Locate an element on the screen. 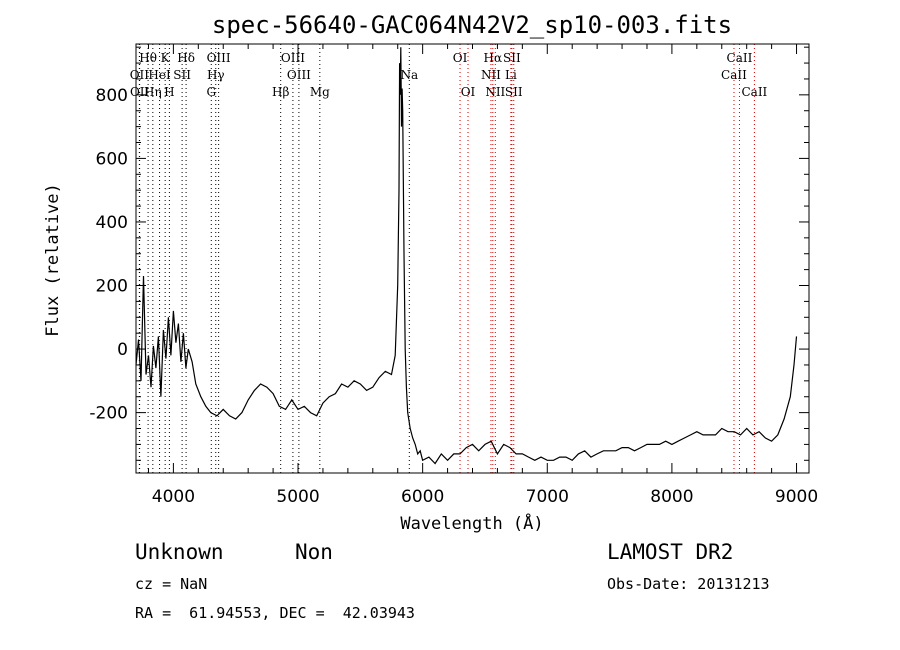  line-marker-label-16: Li is located at coordinates (511, 75).